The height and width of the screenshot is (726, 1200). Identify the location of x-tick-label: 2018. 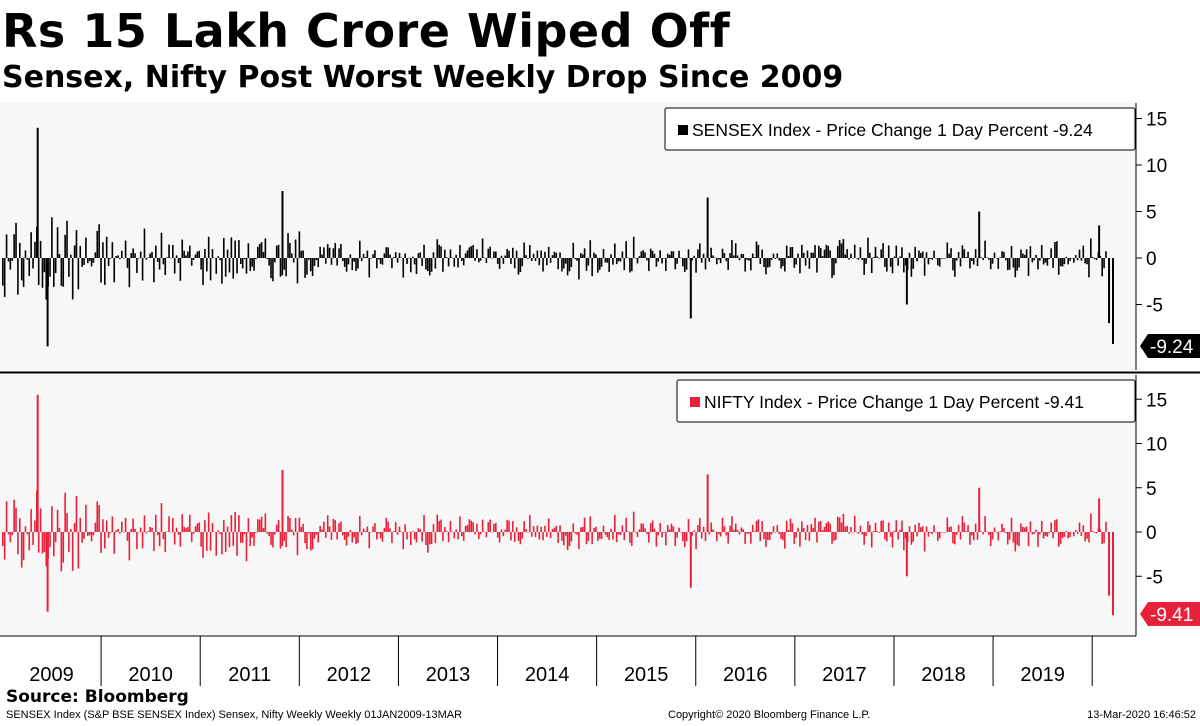
(943, 675).